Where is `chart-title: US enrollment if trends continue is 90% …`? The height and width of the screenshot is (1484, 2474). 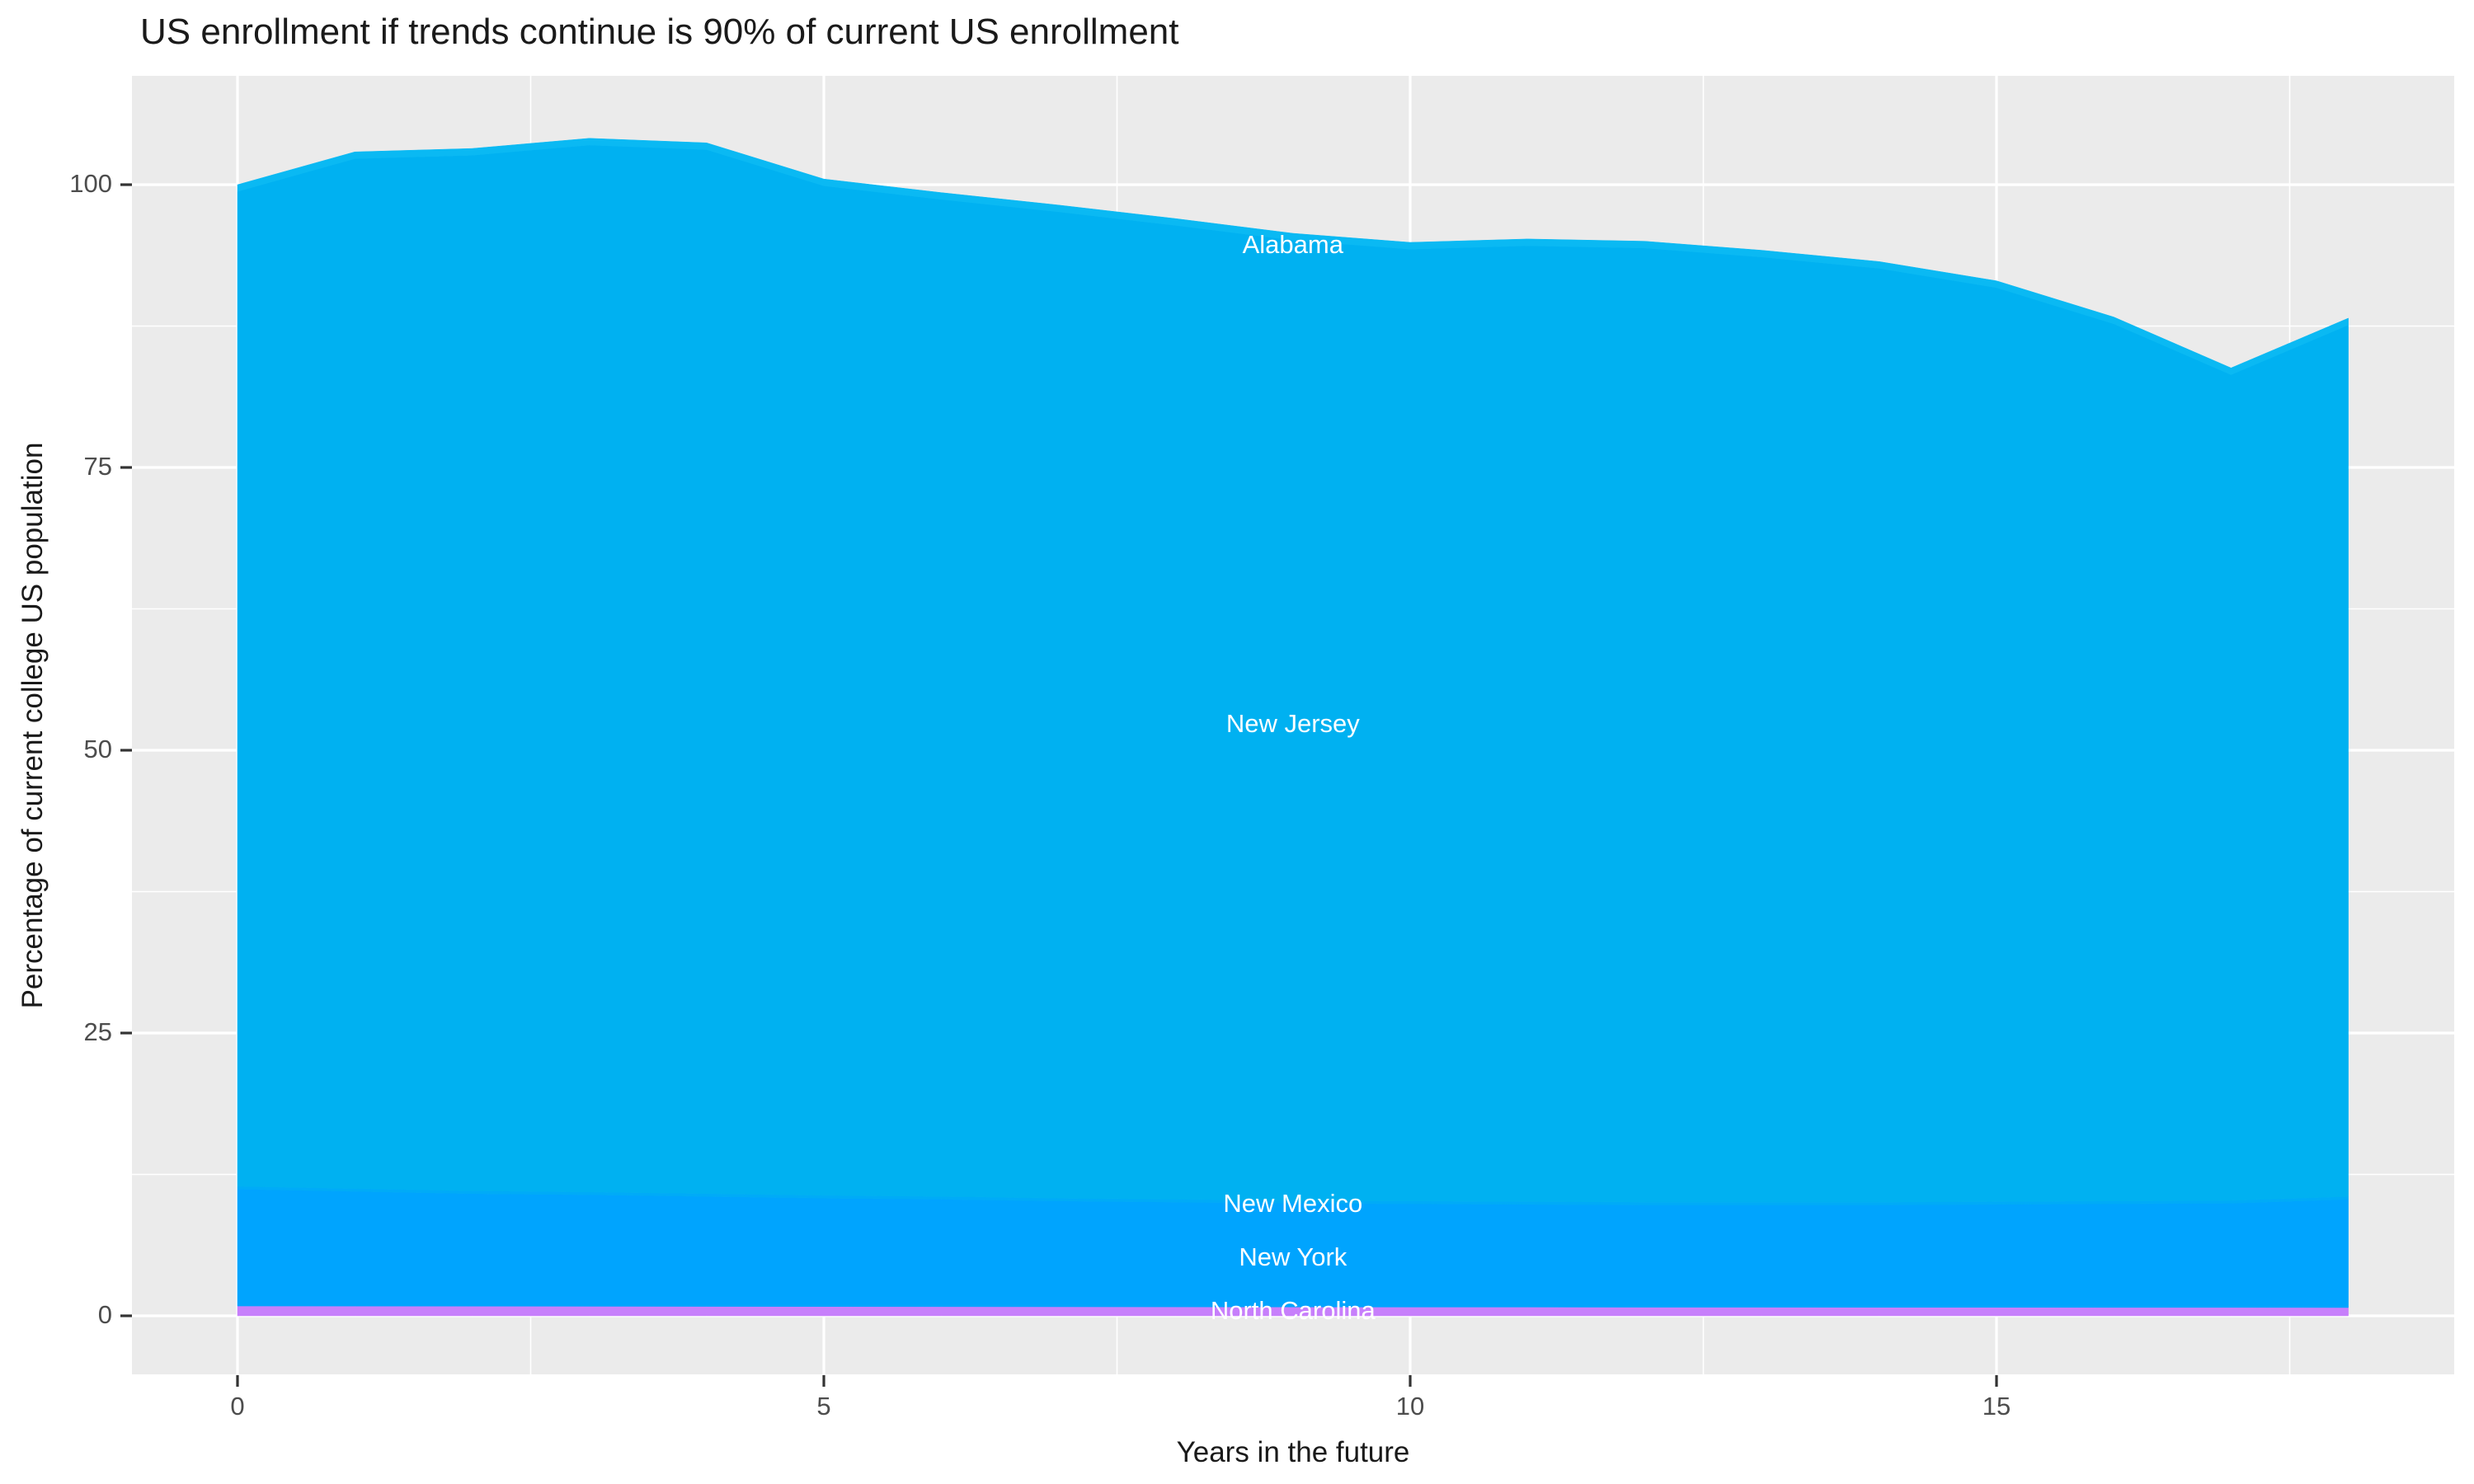 chart-title: US enrollment if trends continue is 90% … is located at coordinates (659, 32).